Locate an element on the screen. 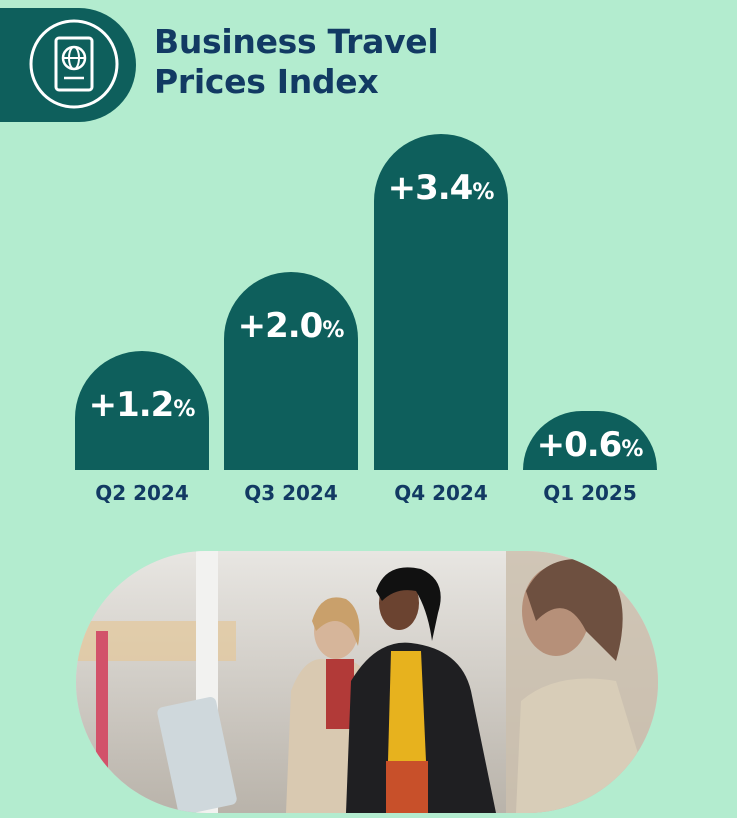 This screenshot has height=818, width=737. bar-value-label: +3.4% is located at coordinates (441, 188).